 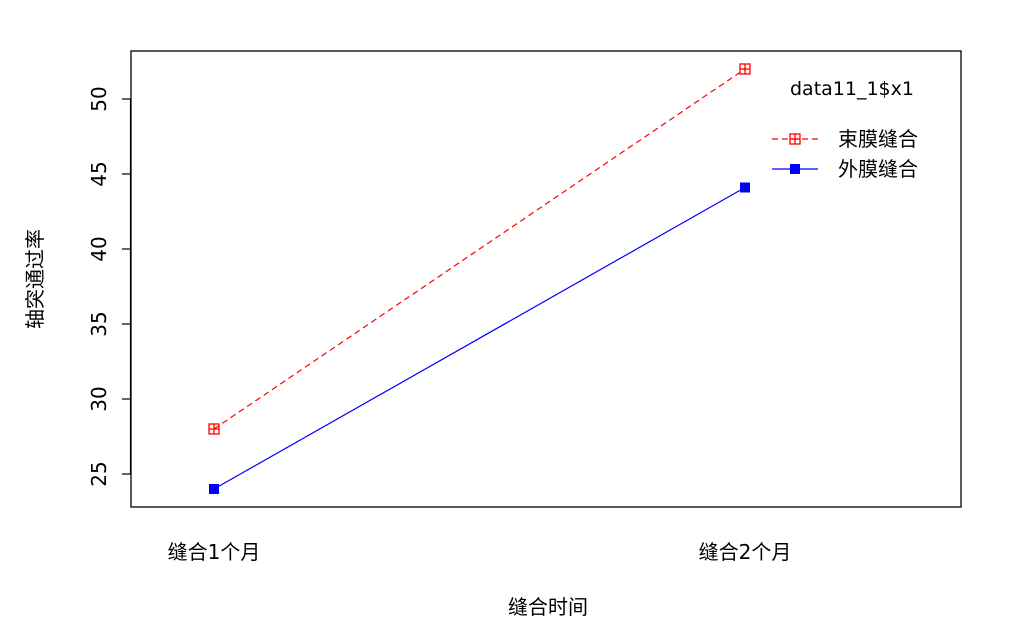 I want to click on y-tick-label: 30, so click(x=99, y=398).